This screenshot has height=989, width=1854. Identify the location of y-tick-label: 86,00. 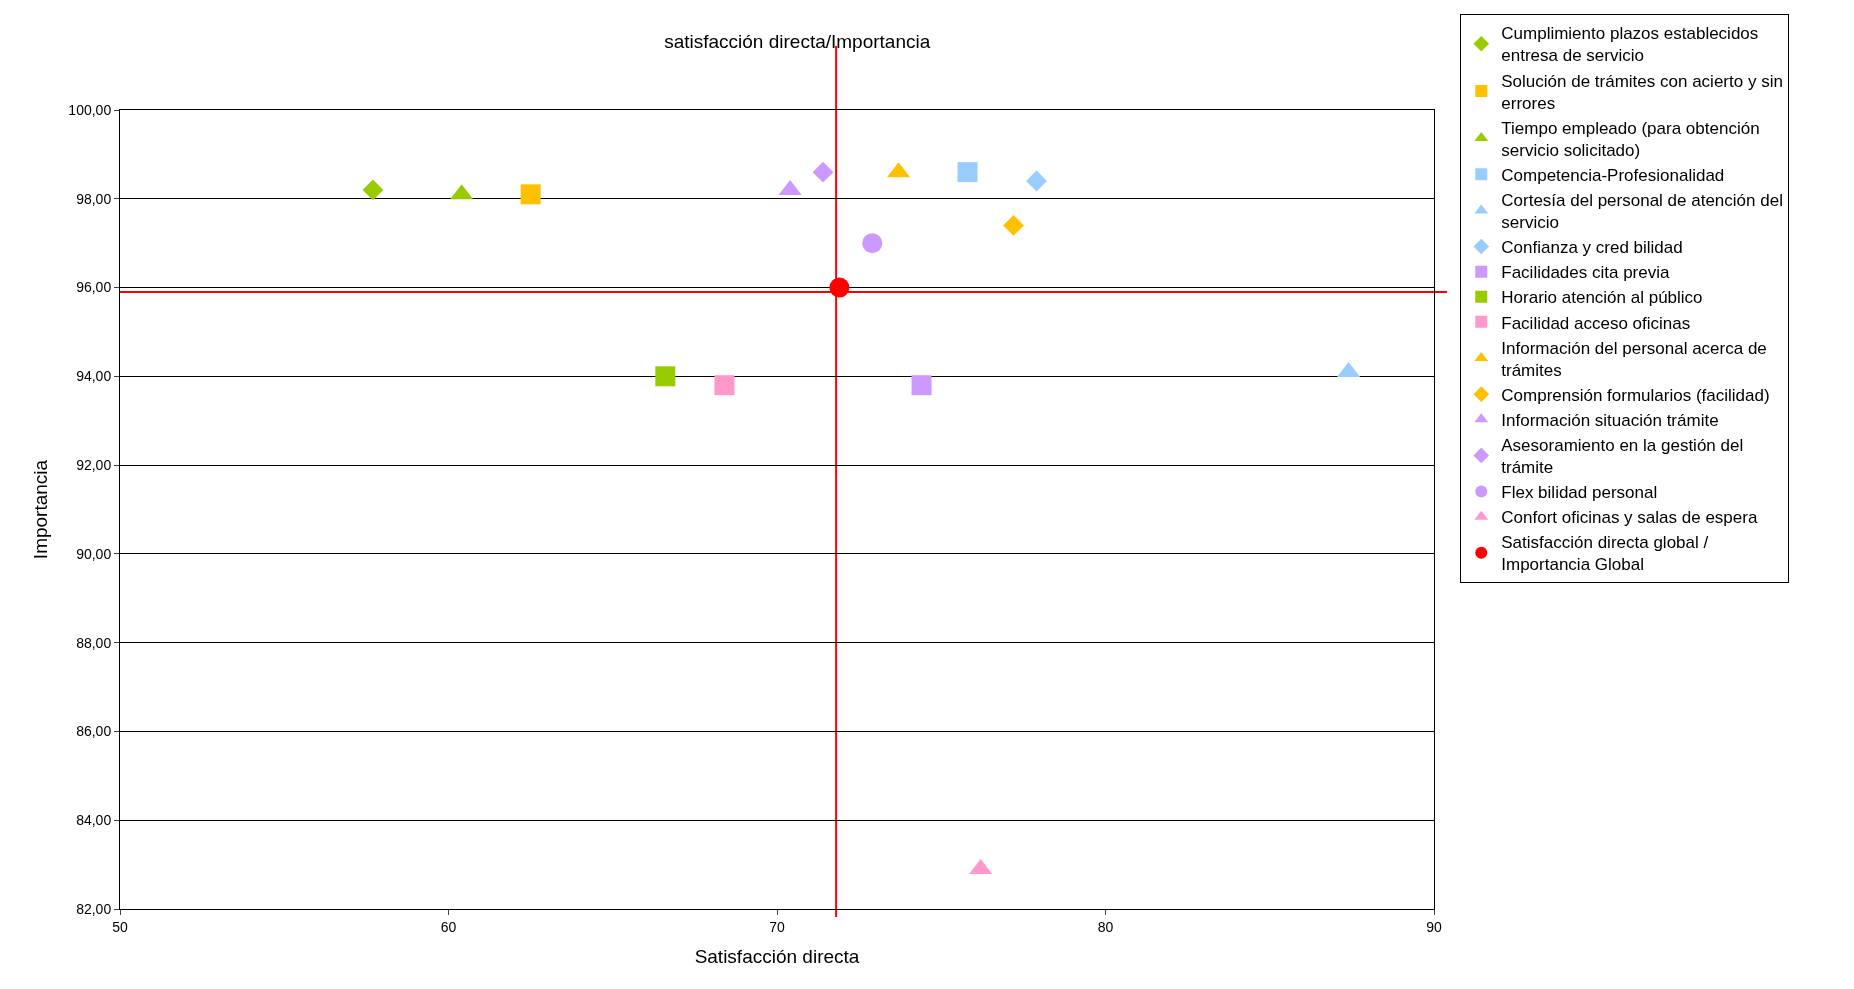
(94, 731).